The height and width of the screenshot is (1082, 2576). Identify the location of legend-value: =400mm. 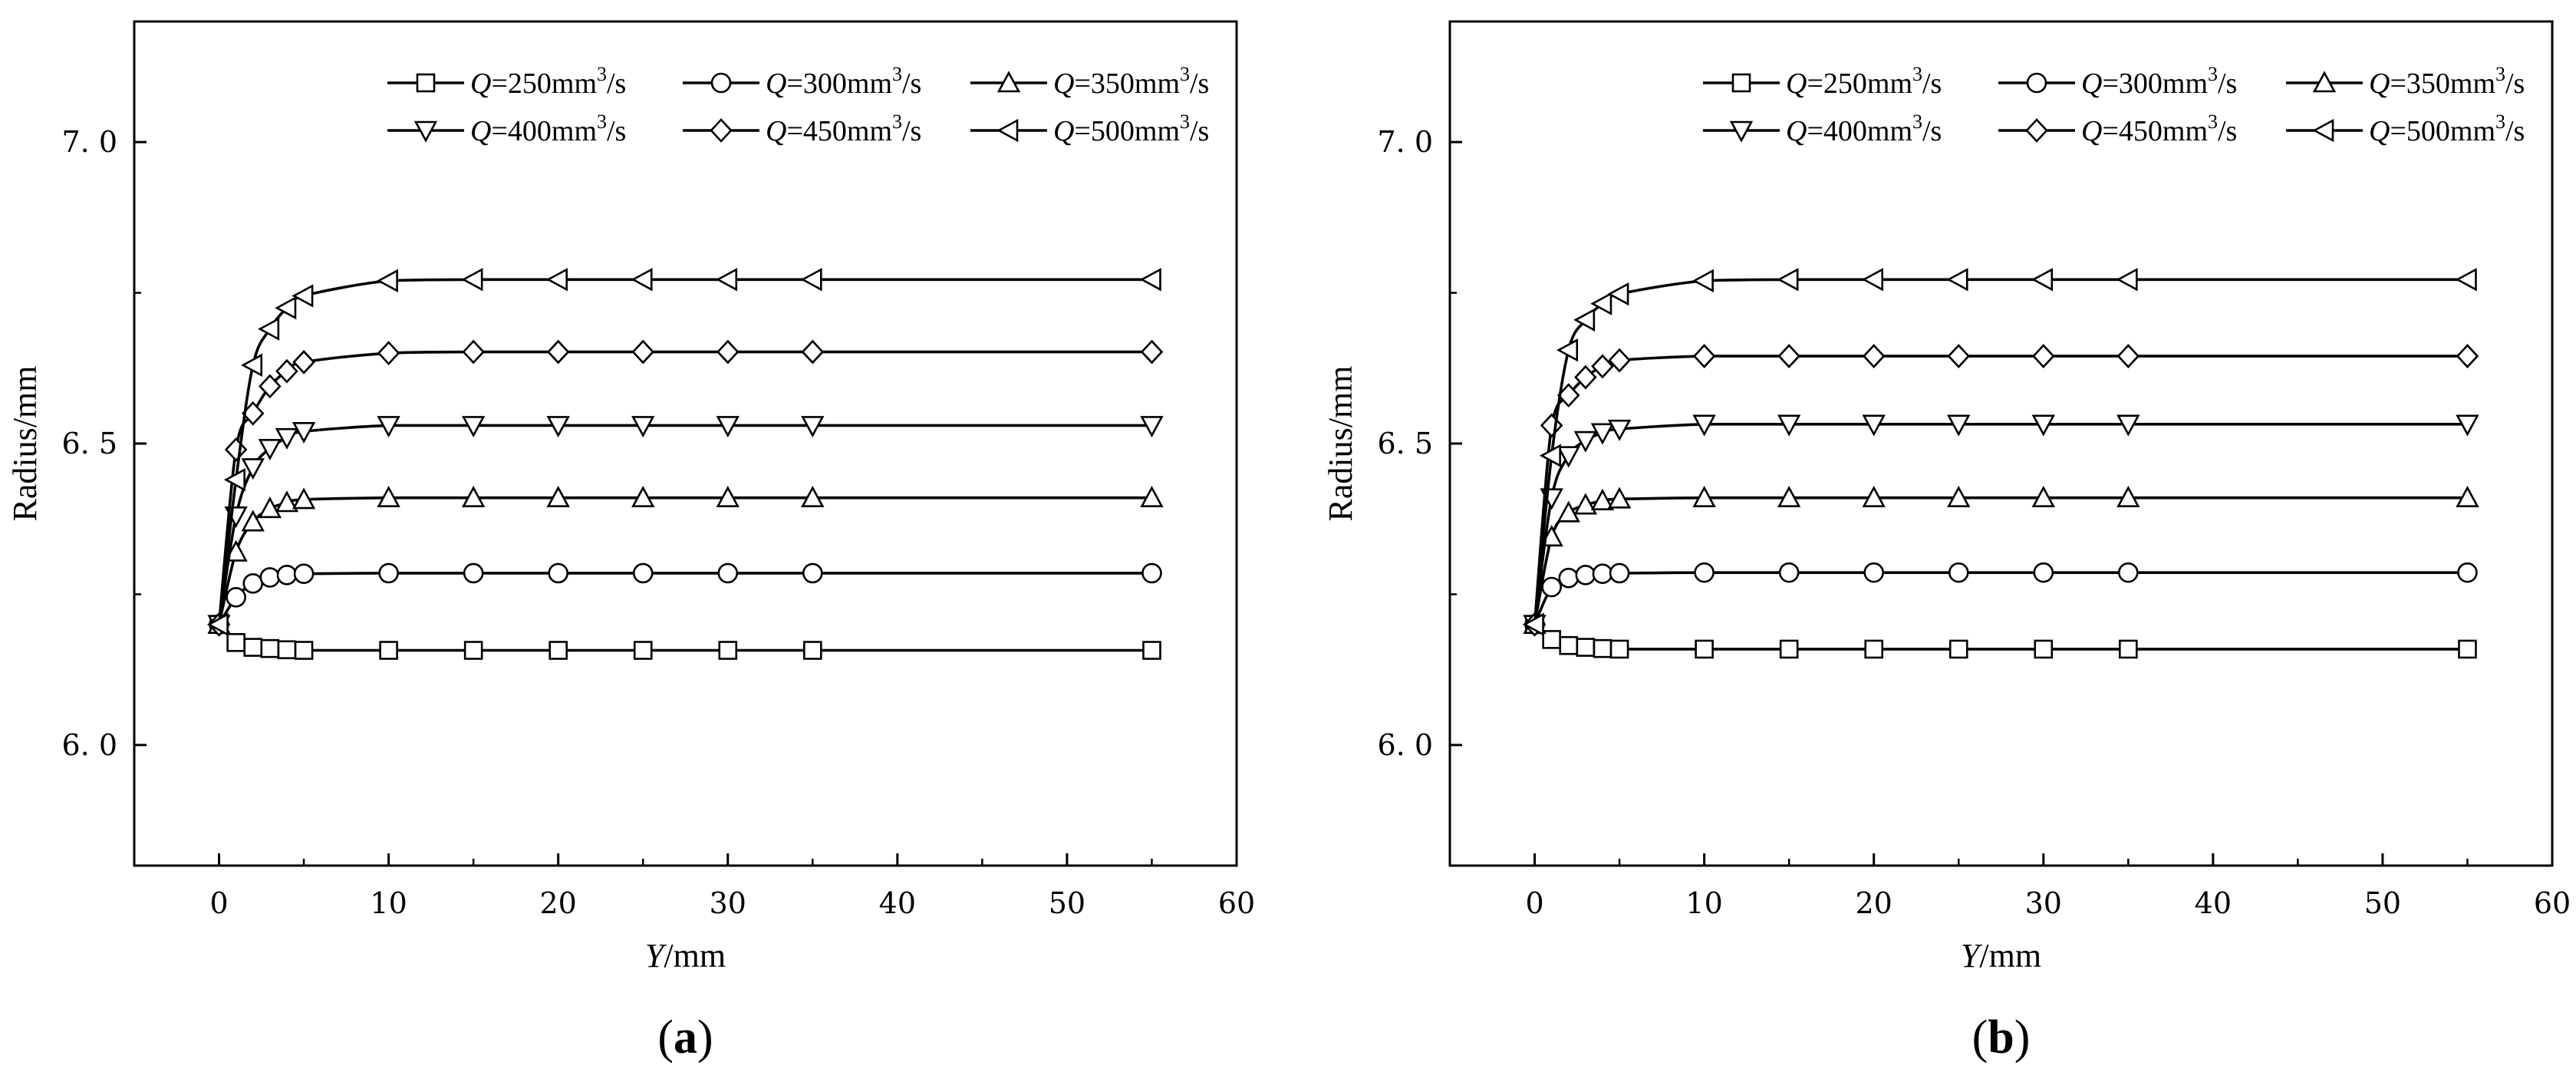
(544, 131).